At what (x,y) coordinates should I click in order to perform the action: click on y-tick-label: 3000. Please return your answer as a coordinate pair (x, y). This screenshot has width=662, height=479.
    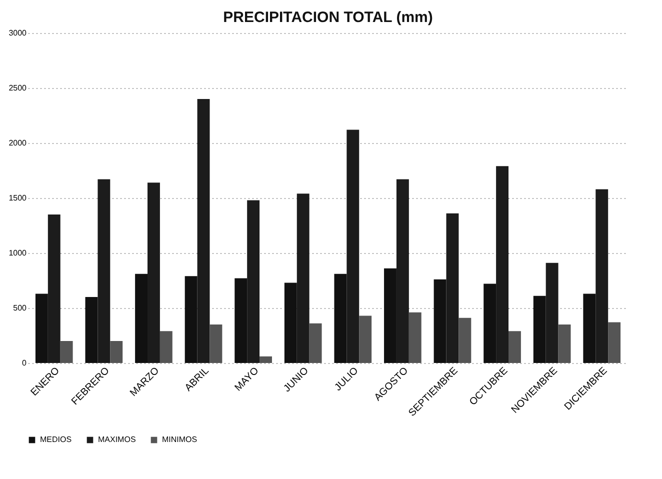
    Looking at the image, I should click on (18, 33).